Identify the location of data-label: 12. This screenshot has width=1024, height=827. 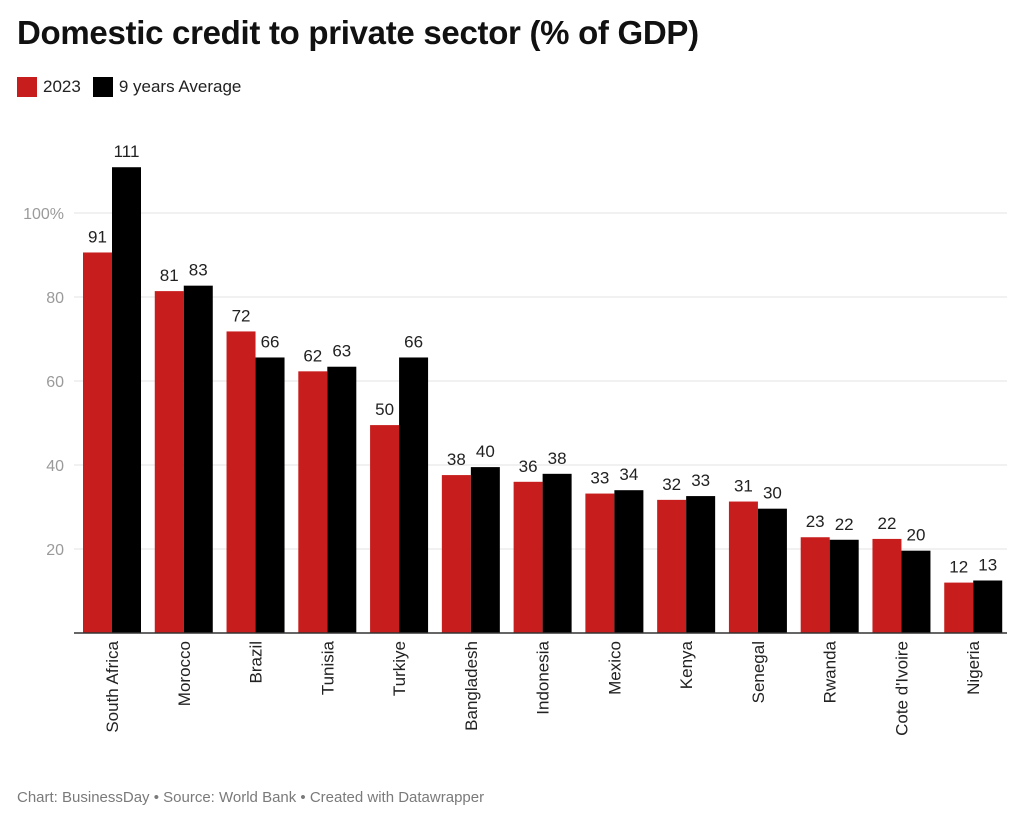
(958, 567).